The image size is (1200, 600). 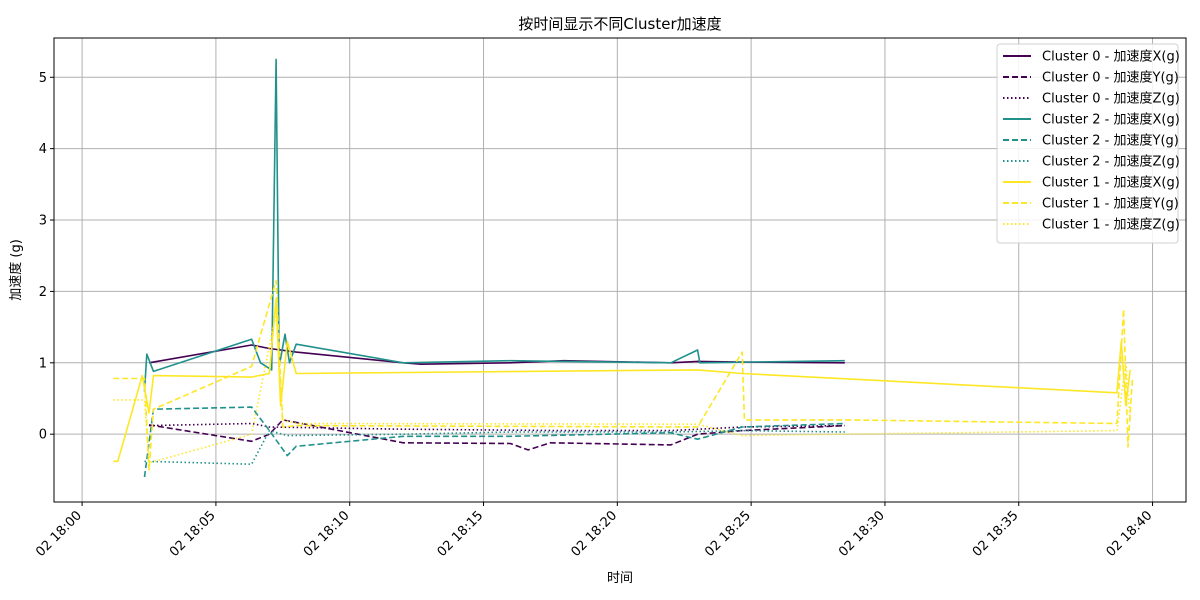 What do you see at coordinates (193, 534) in the screenshot?
I see `x-tick-label: 02 18:05` at bounding box center [193, 534].